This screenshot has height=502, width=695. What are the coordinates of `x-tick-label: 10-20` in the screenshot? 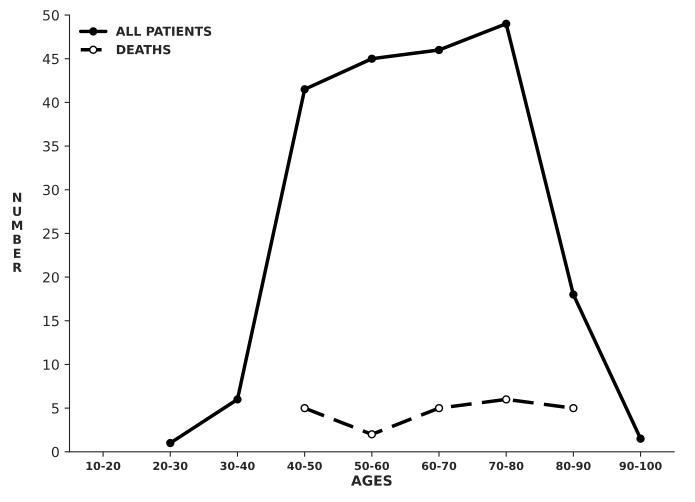 It's located at (103, 466).